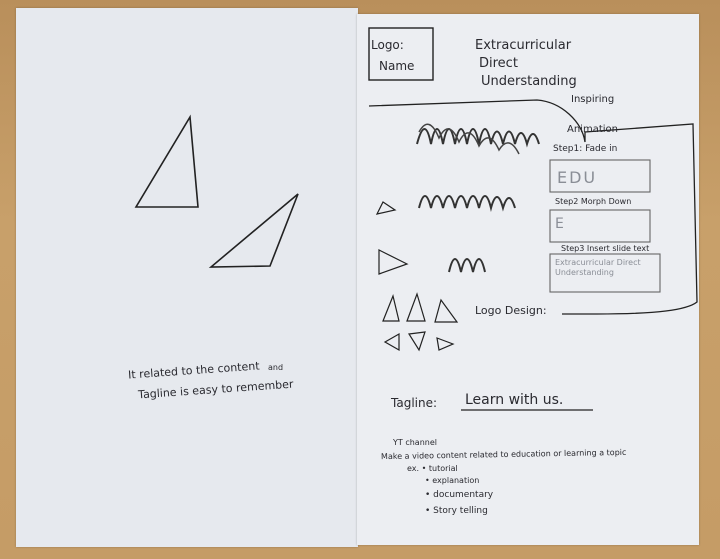  Describe the element at coordinates (432, 468) in the screenshot. I see `ex-label: ex. • tutorial` at that location.